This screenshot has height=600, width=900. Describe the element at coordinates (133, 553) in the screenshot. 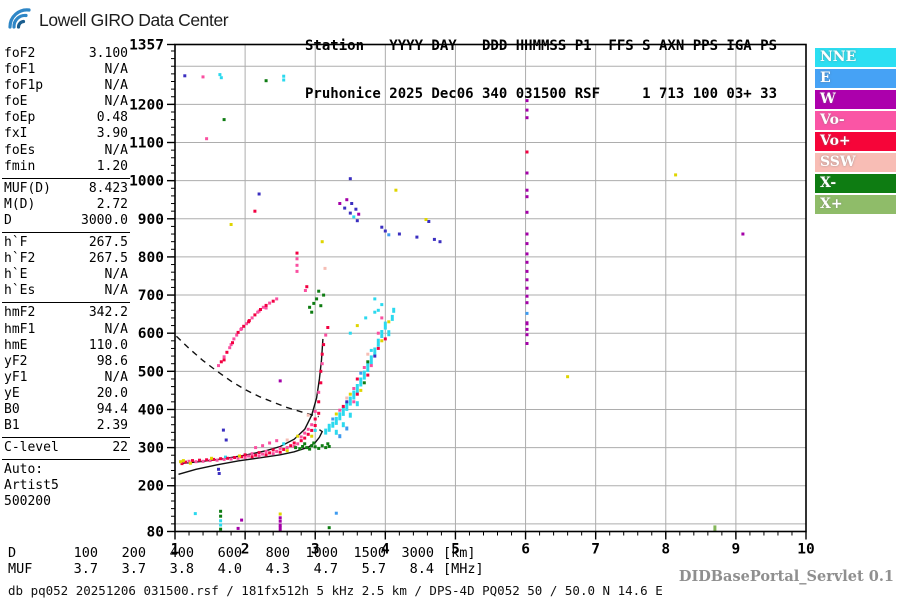

I see `table-cell: 200` at that location.